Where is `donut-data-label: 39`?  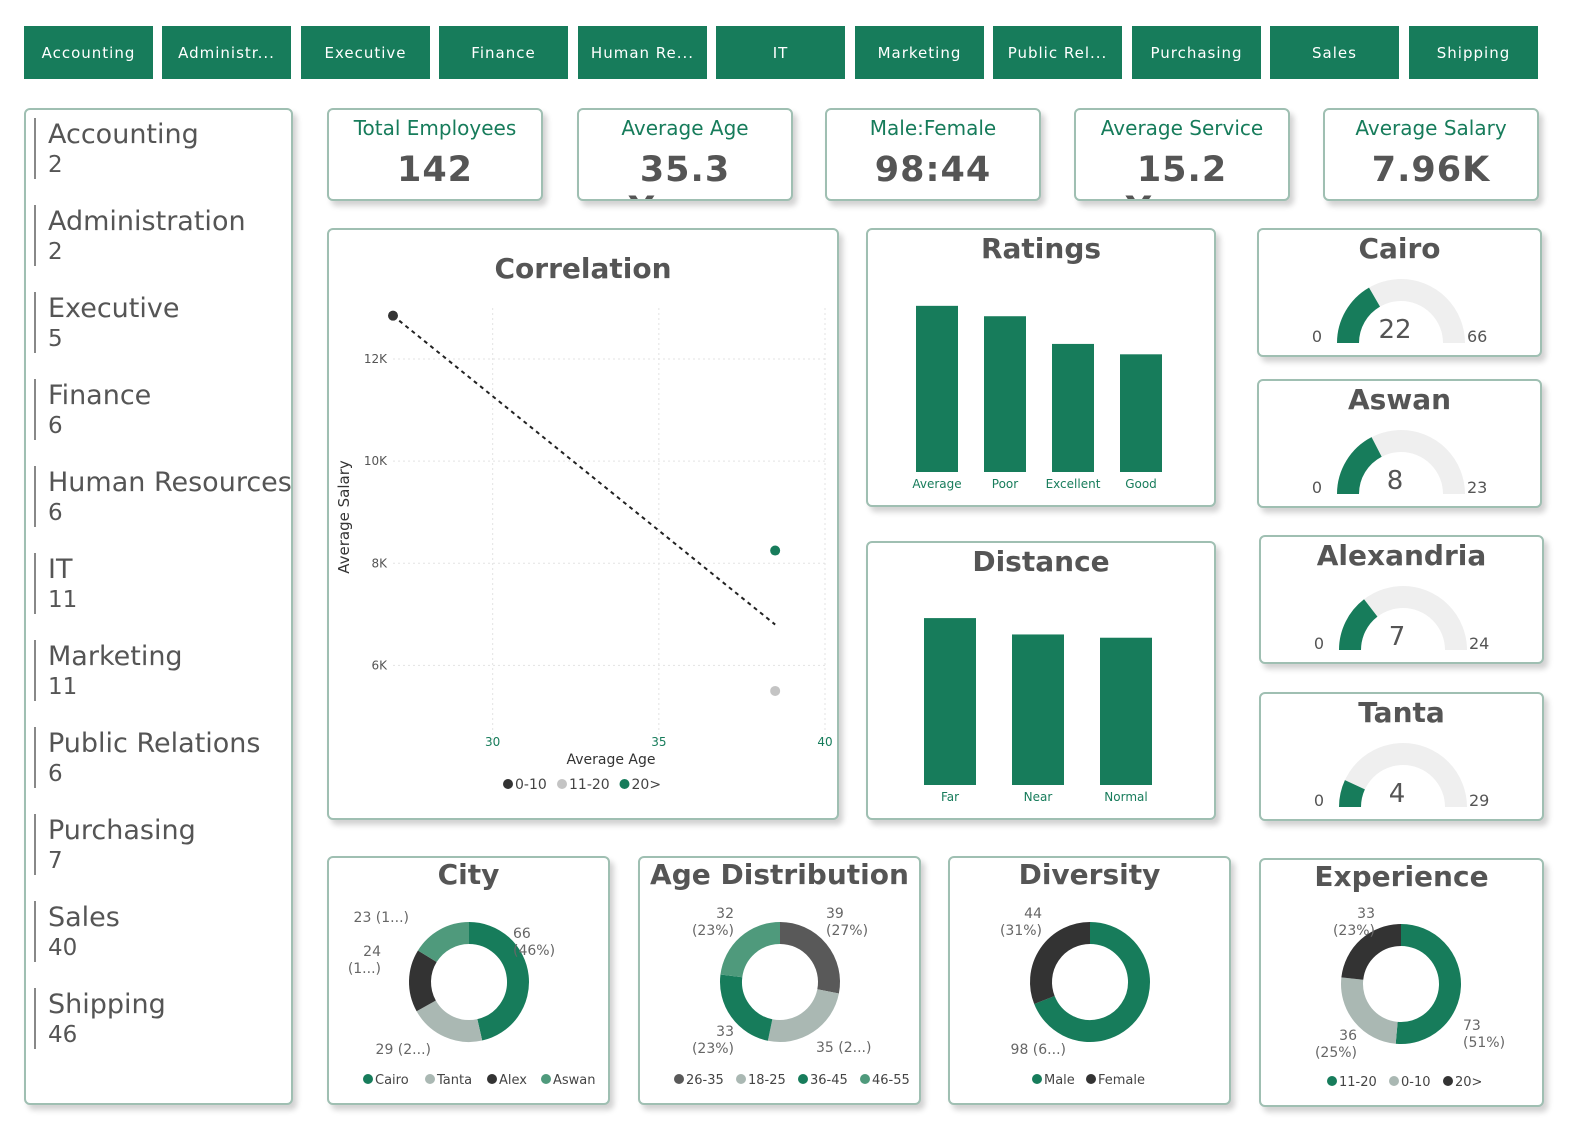
donut-data-label: 39 is located at coordinates (835, 914).